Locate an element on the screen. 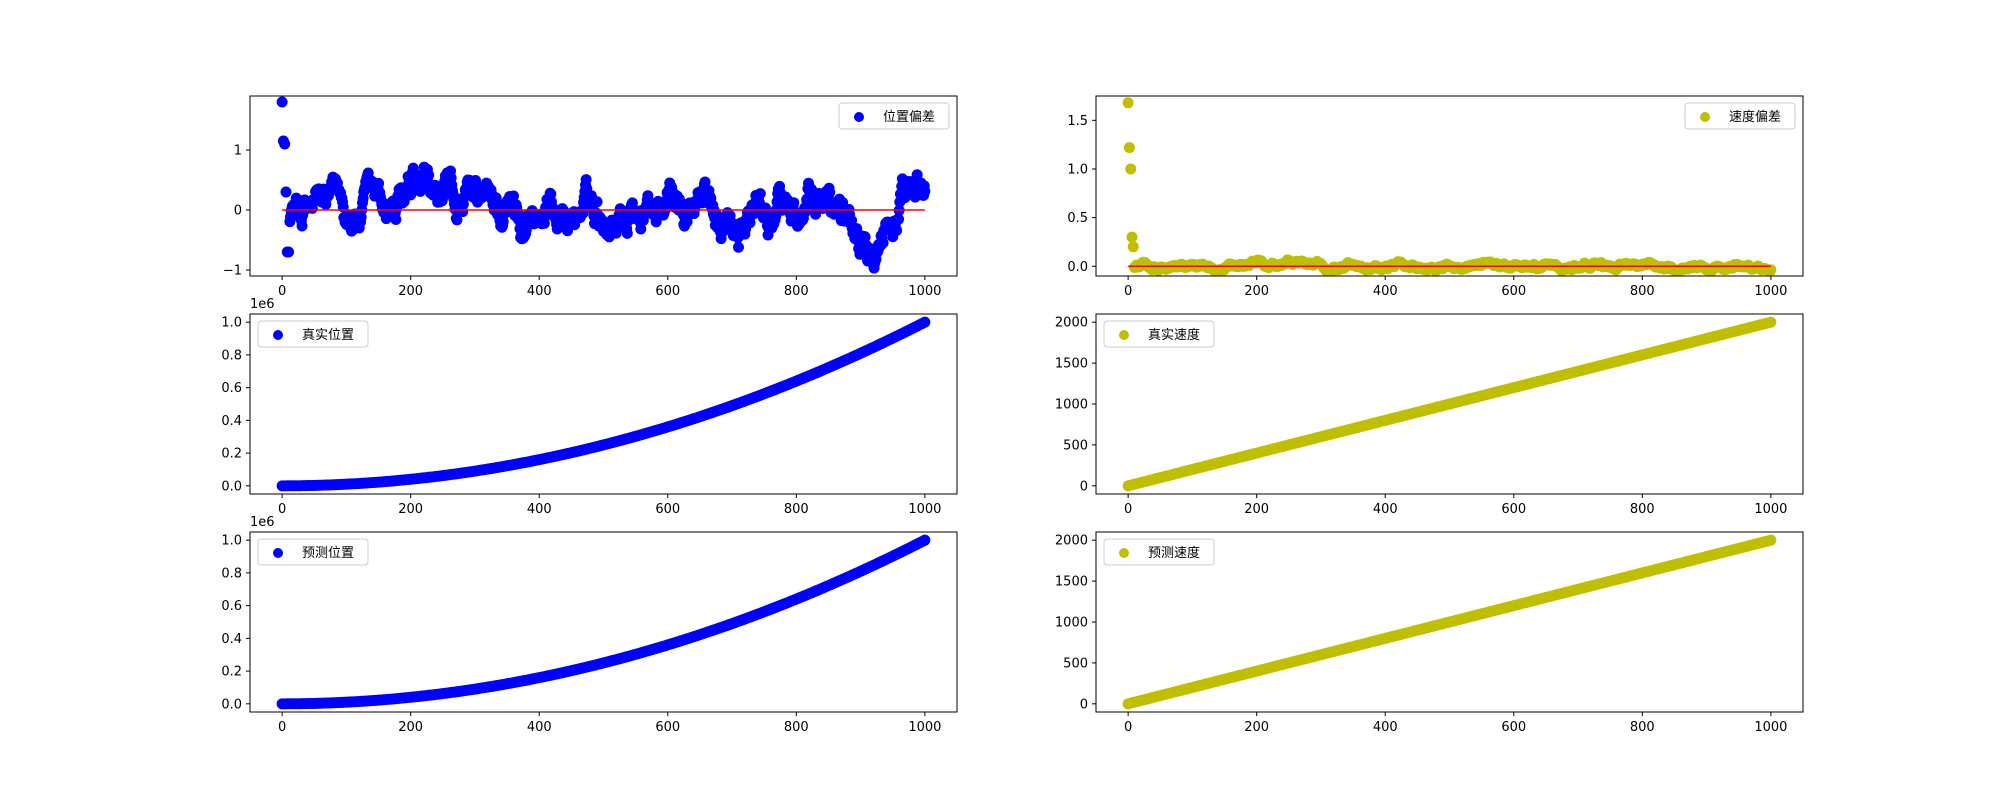 The height and width of the screenshot is (800, 2000). legend: 真实速度 is located at coordinates (1159, 334).